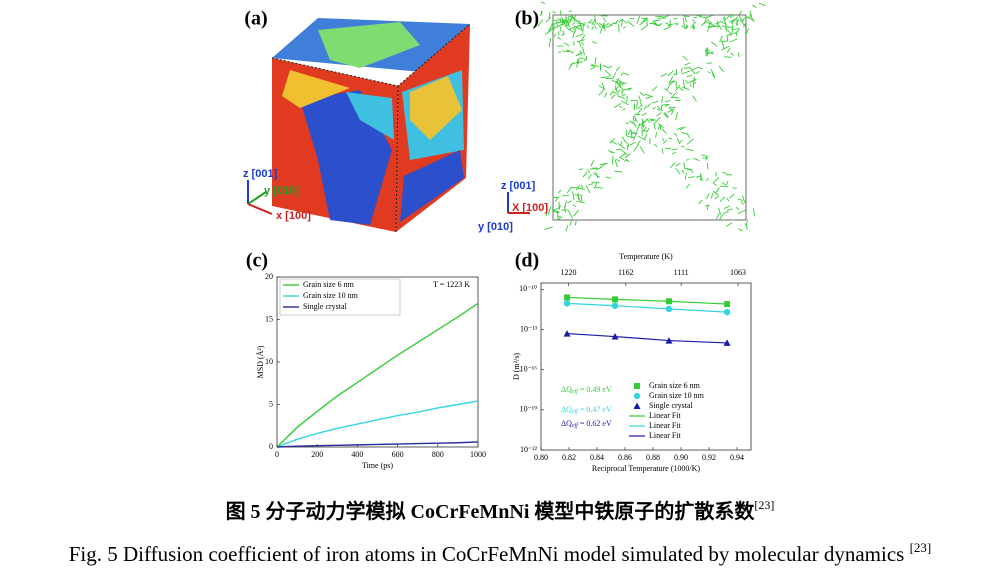  Describe the element at coordinates (647, 338) in the screenshot. I see `fit-line` at that location.